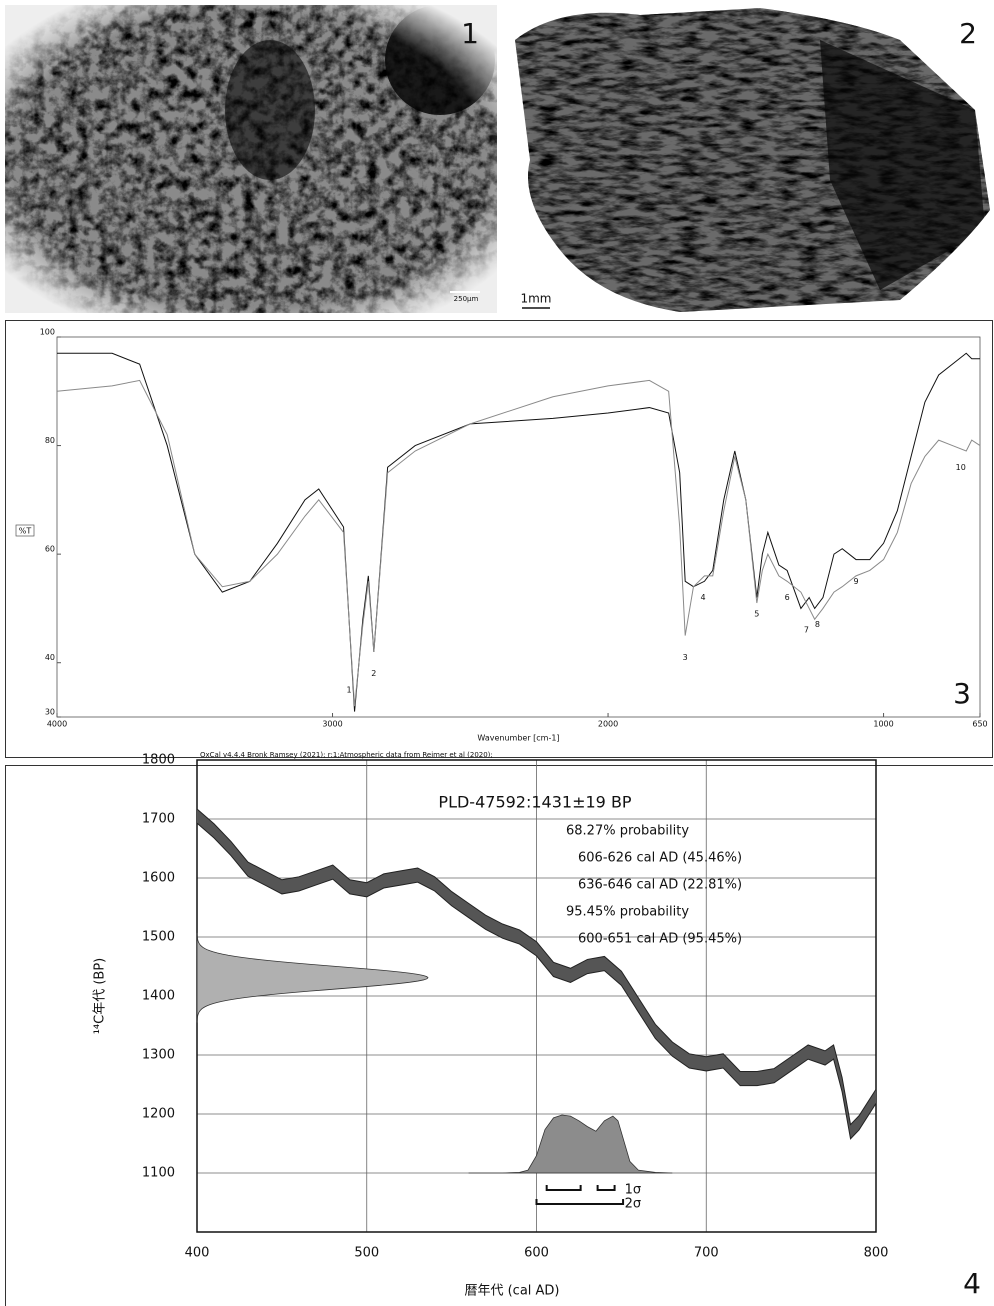 Image resolution: width=994 pixels, height=1306 pixels. What do you see at coordinates (349, 689) in the screenshot?
I see `peak-label: 1` at bounding box center [349, 689].